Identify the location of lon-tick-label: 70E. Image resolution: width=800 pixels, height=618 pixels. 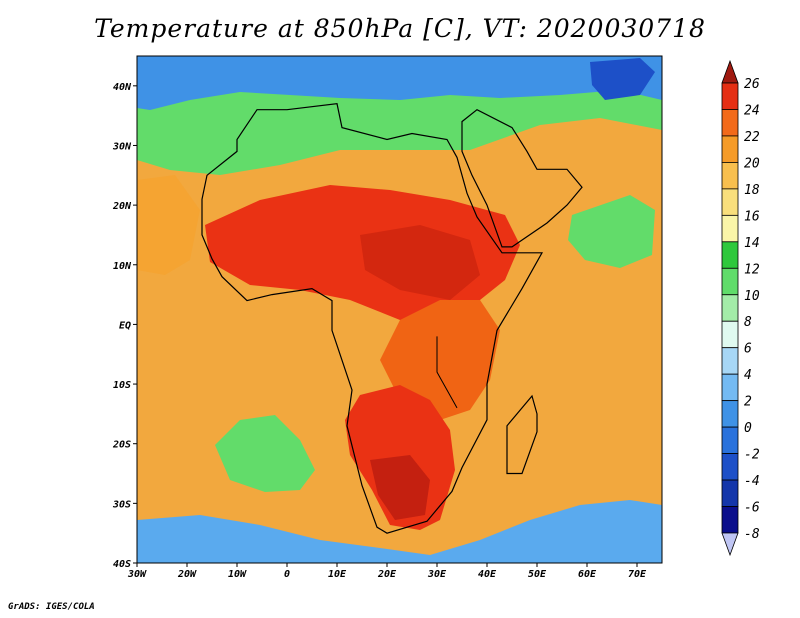
(637, 574).